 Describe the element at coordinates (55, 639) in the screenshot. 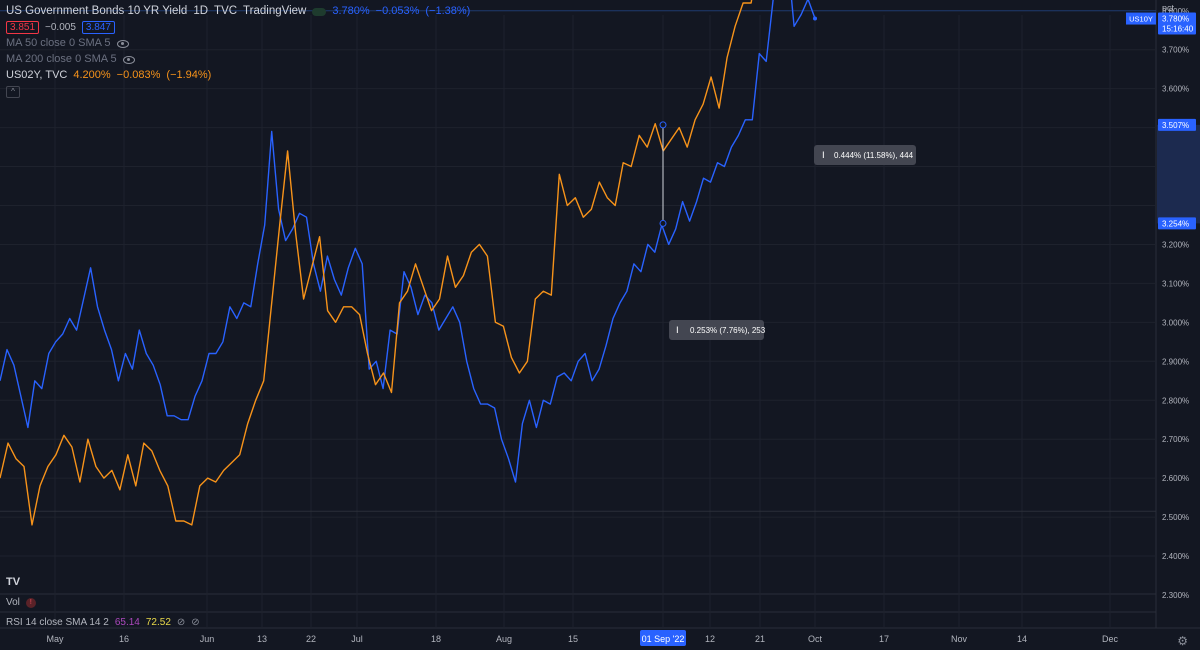

I see `x-tick-label: May` at that location.